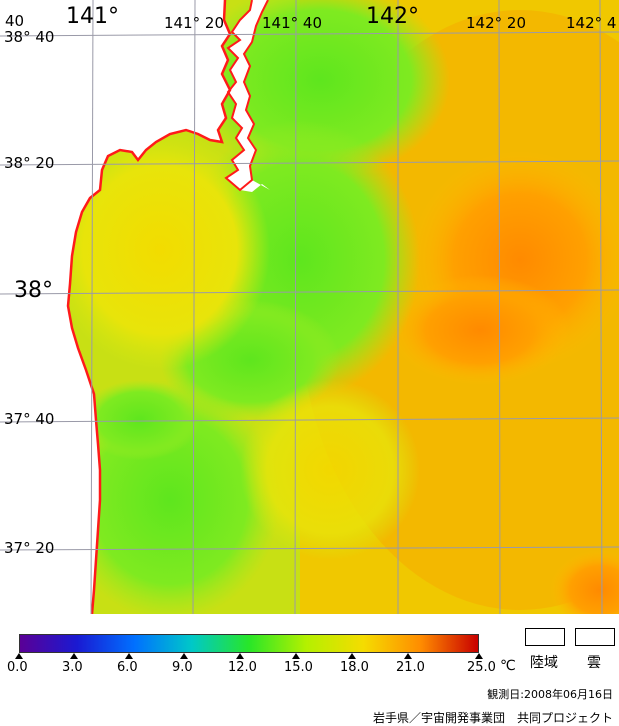 The width and height of the screenshot is (619, 726). I want to click on lon-label-141: 141°, so click(92, 16).